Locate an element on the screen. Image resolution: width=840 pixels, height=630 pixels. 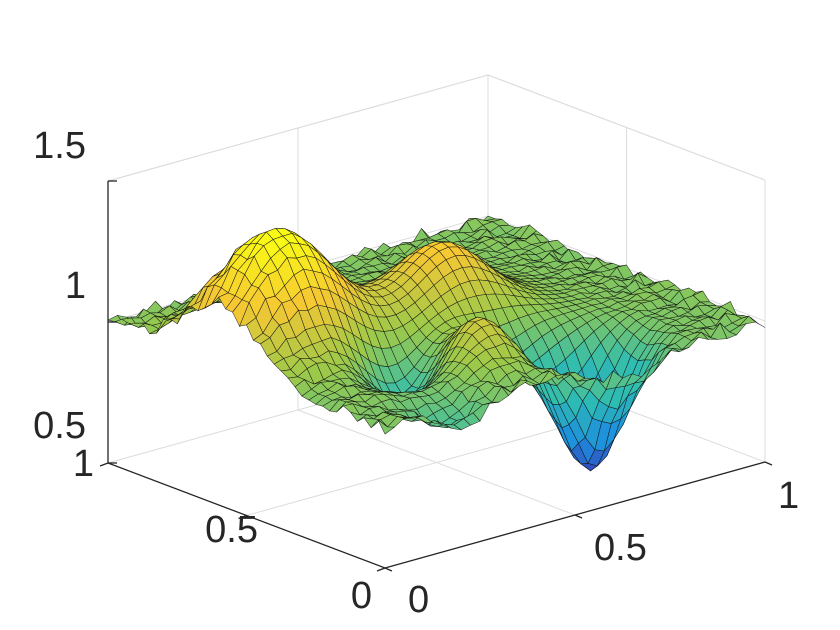
y-tick-label-1: 0.5 is located at coordinates (231, 530).